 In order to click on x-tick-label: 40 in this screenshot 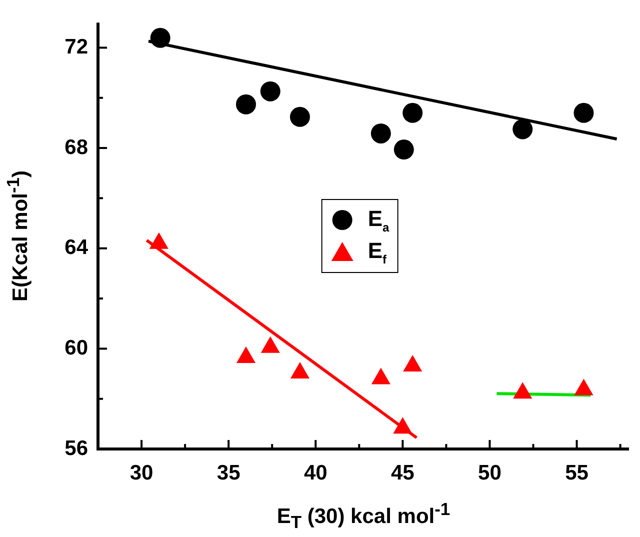, I will do `click(316, 472)`.